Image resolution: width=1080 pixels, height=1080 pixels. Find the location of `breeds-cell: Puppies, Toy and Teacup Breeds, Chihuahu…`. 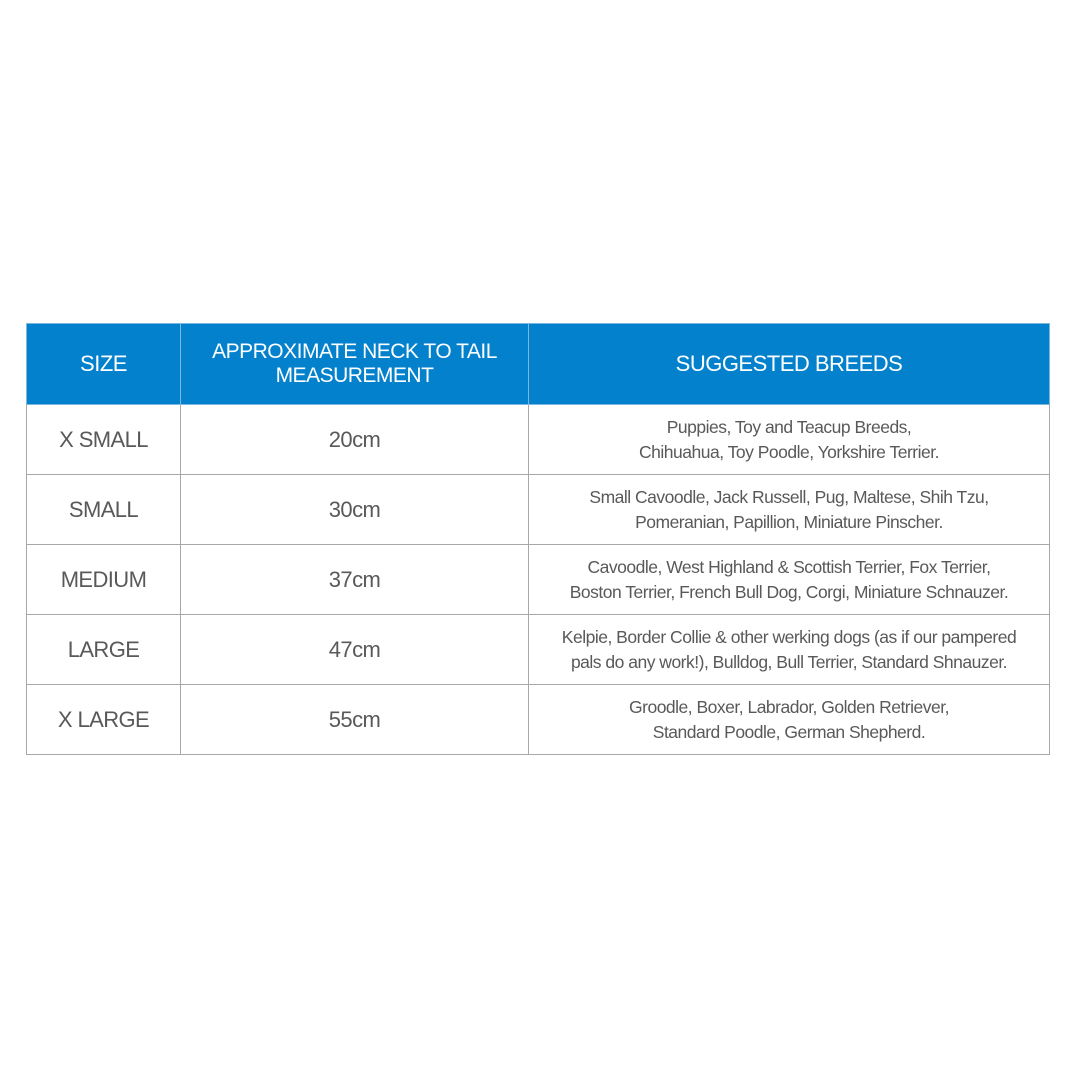

breeds-cell: Puppies, Toy and Teacup Breeds, Chihuahu… is located at coordinates (789, 439).